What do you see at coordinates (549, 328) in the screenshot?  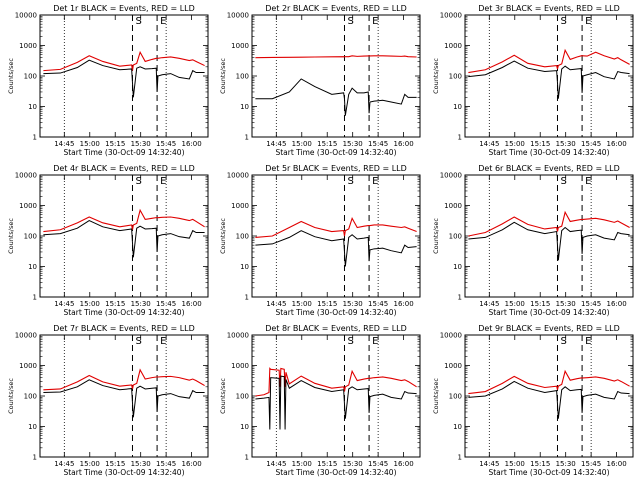 I see `panel-title: Det 9r BLACK = Events, RED = LLD` at bounding box center [549, 328].